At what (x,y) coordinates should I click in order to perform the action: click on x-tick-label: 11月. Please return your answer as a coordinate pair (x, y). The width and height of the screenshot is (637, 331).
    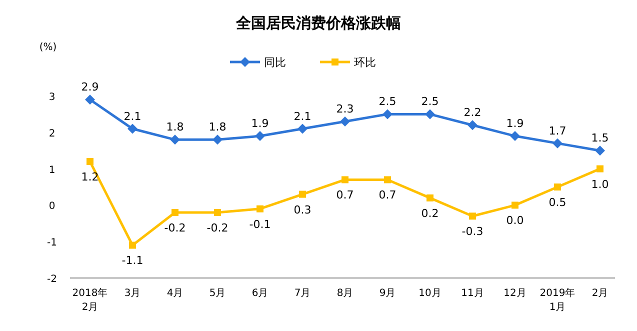
    Looking at the image, I should click on (472, 293).